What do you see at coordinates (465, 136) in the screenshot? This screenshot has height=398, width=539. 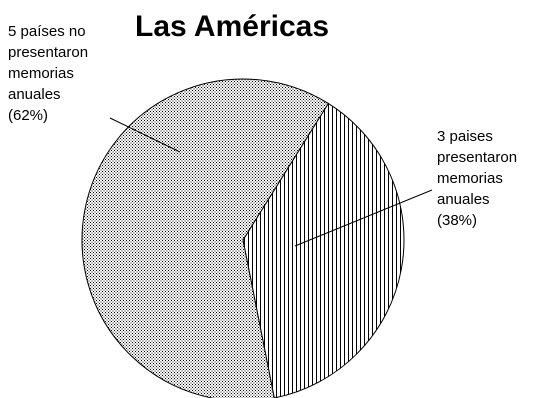 I see `slice-label-1-line-0: 3 paises` at bounding box center [465, 136].